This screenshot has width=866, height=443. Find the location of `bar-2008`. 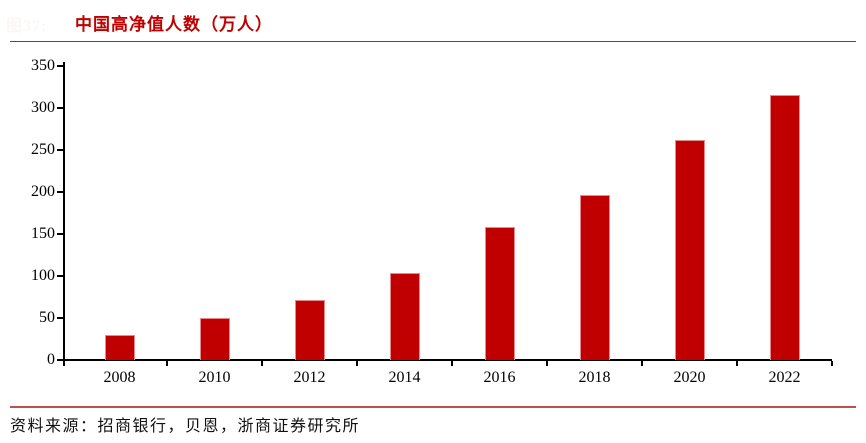

bar-2008 is located at coordinates (119, 347).